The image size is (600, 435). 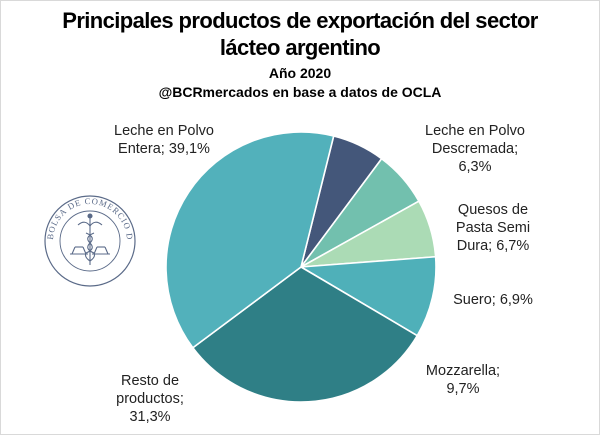 I want to click on bcr-seal-logo: BOLSA DE COMERCIO DE ROSARIO, so click(x=90, y=241).